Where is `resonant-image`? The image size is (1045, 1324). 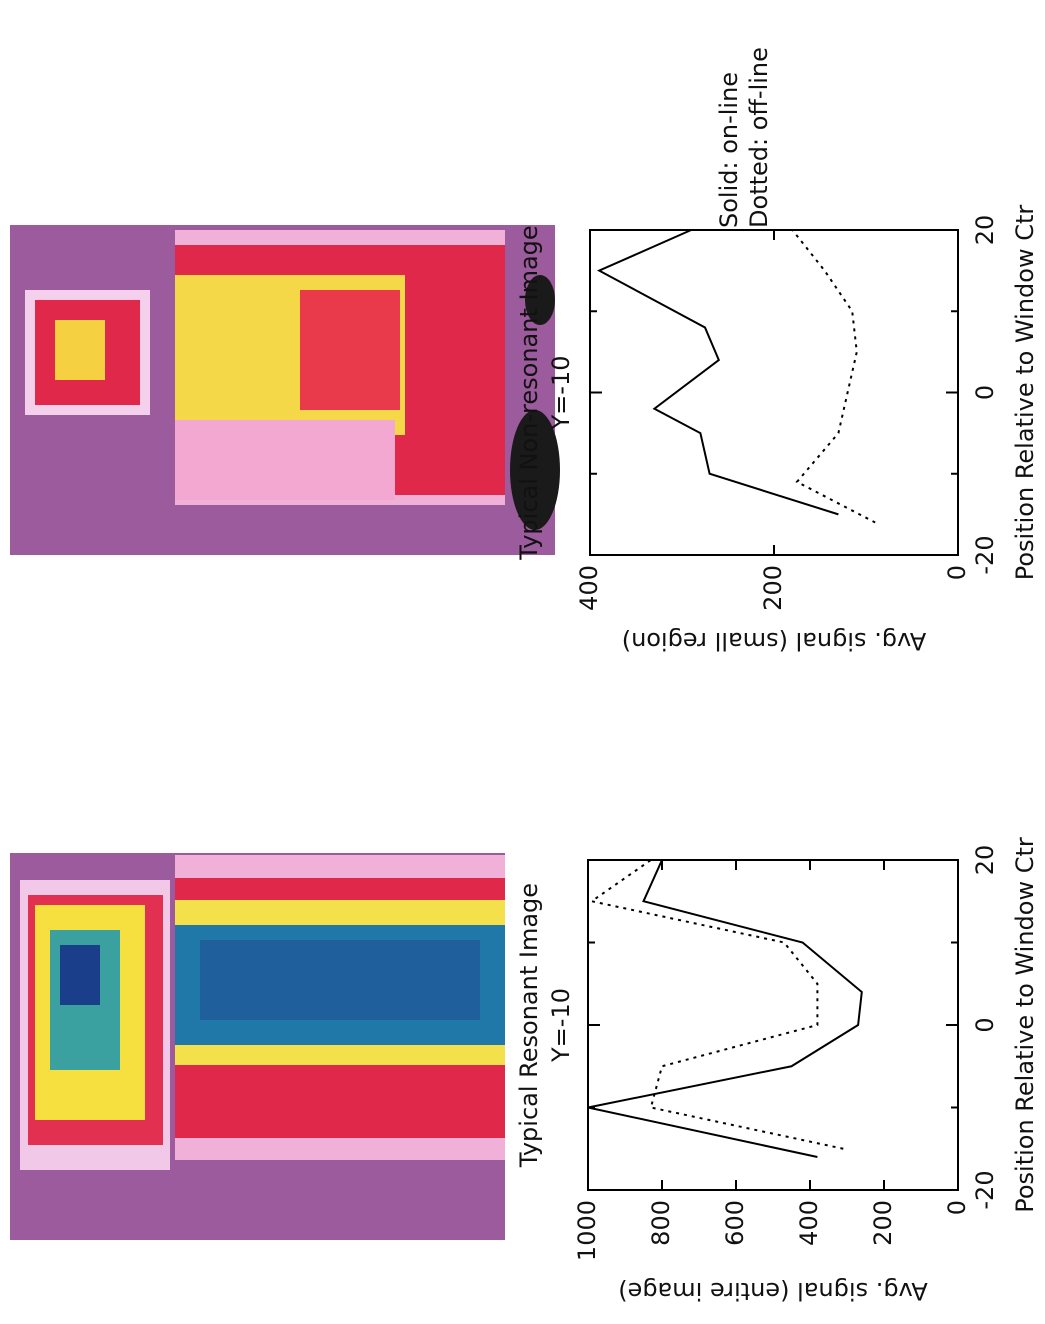 resonant-image is located at coordinates (257, 1046).